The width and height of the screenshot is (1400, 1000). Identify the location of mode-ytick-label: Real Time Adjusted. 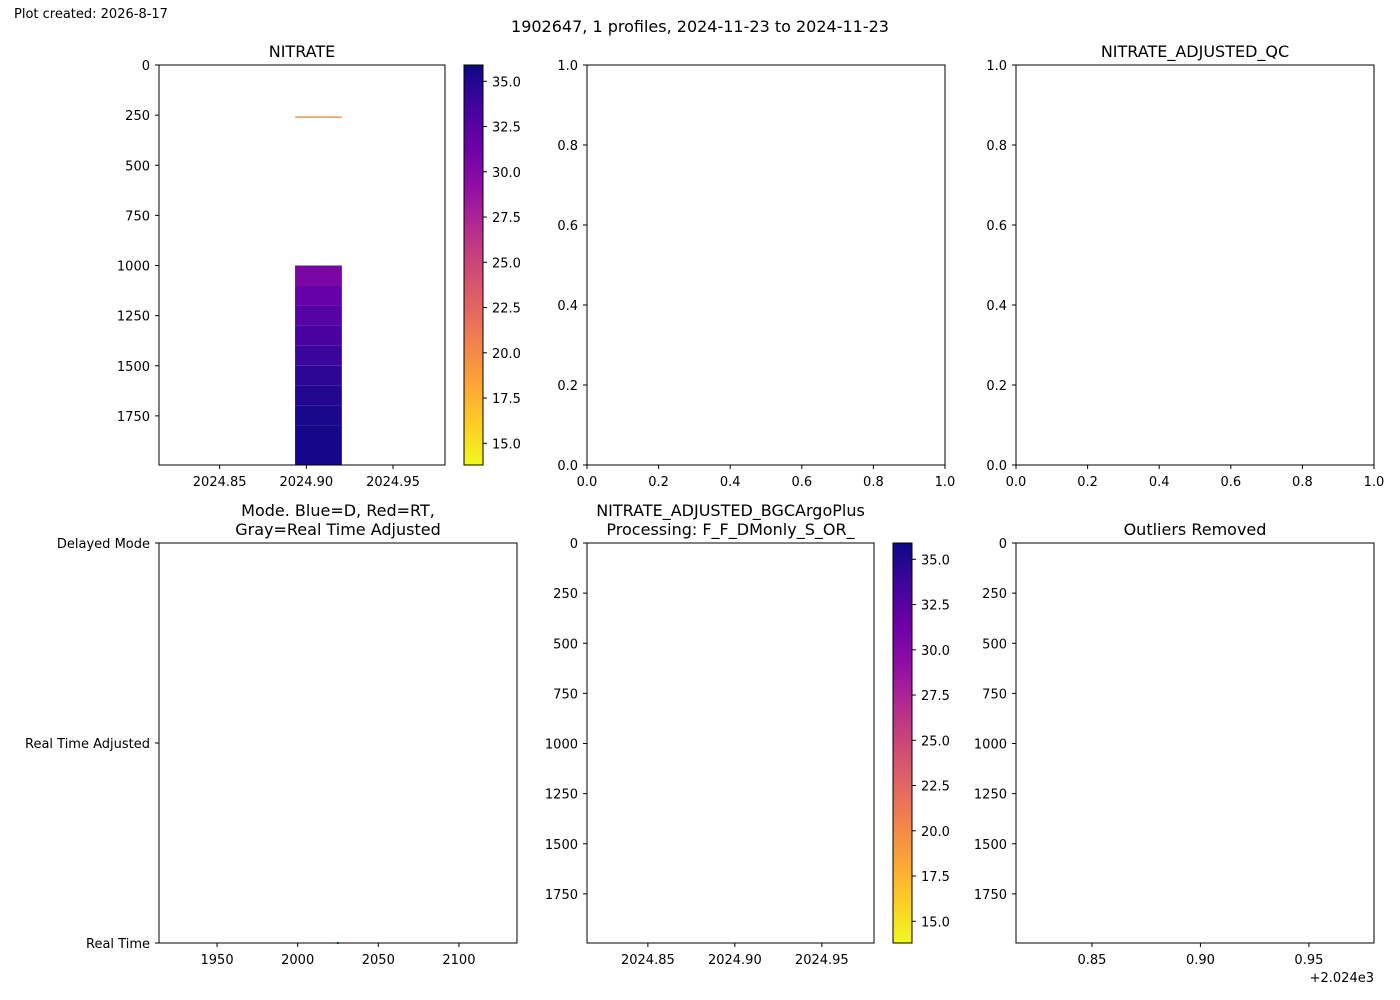
(87, 744).